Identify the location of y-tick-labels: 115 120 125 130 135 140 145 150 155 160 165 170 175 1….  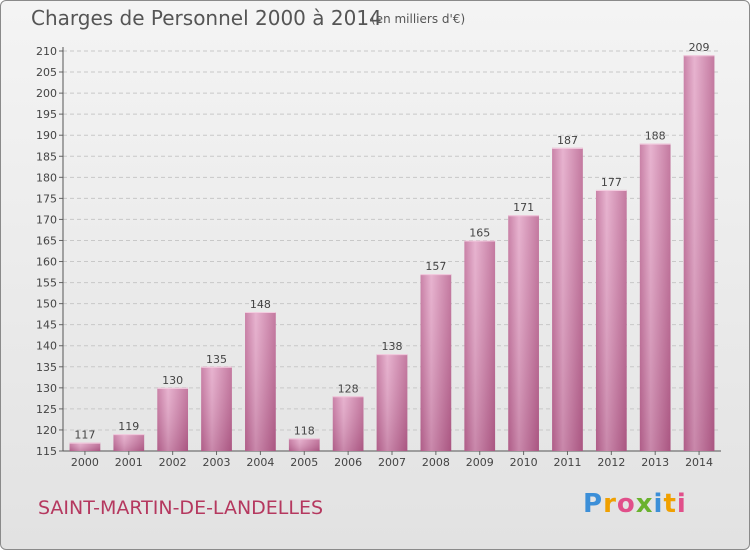
(46, 251).